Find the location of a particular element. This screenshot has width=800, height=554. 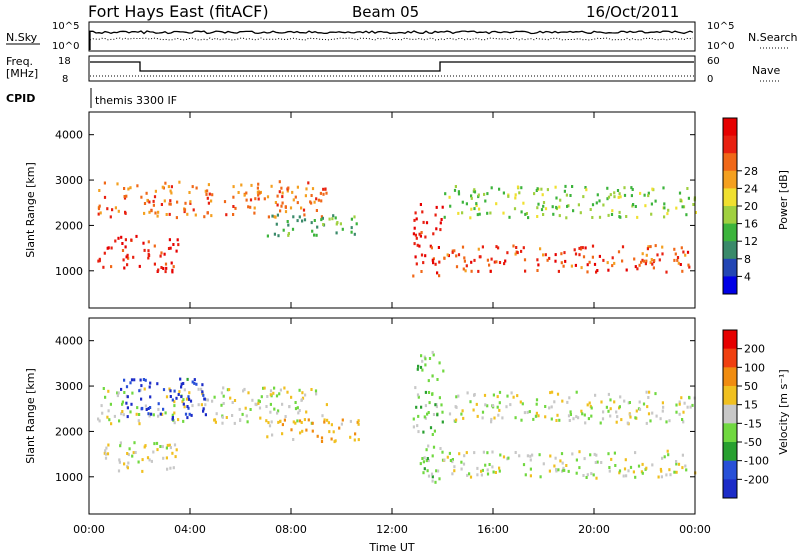

nsearch-trace is located at coordinates (391, 39).